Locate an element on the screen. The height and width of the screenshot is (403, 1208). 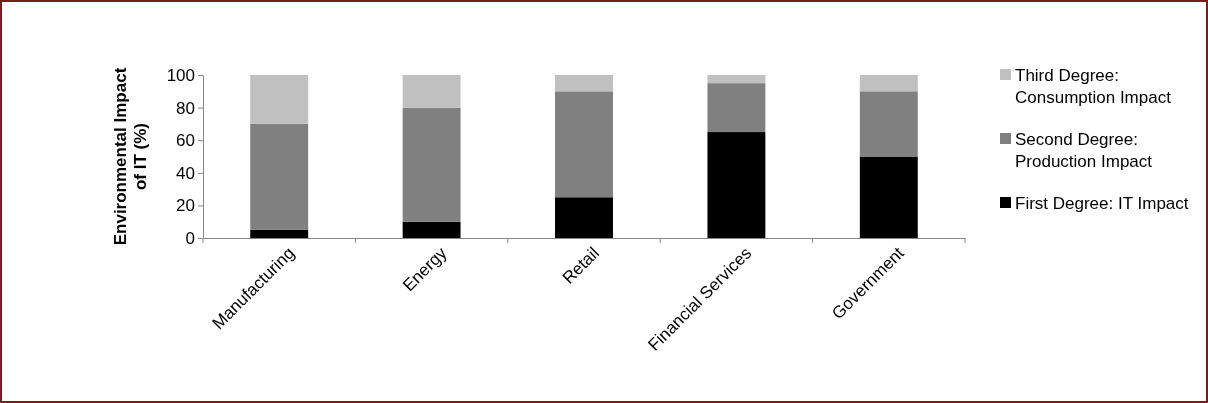
legend-label: Second Degree: Production Impact is located at coordinates (1084, 150).